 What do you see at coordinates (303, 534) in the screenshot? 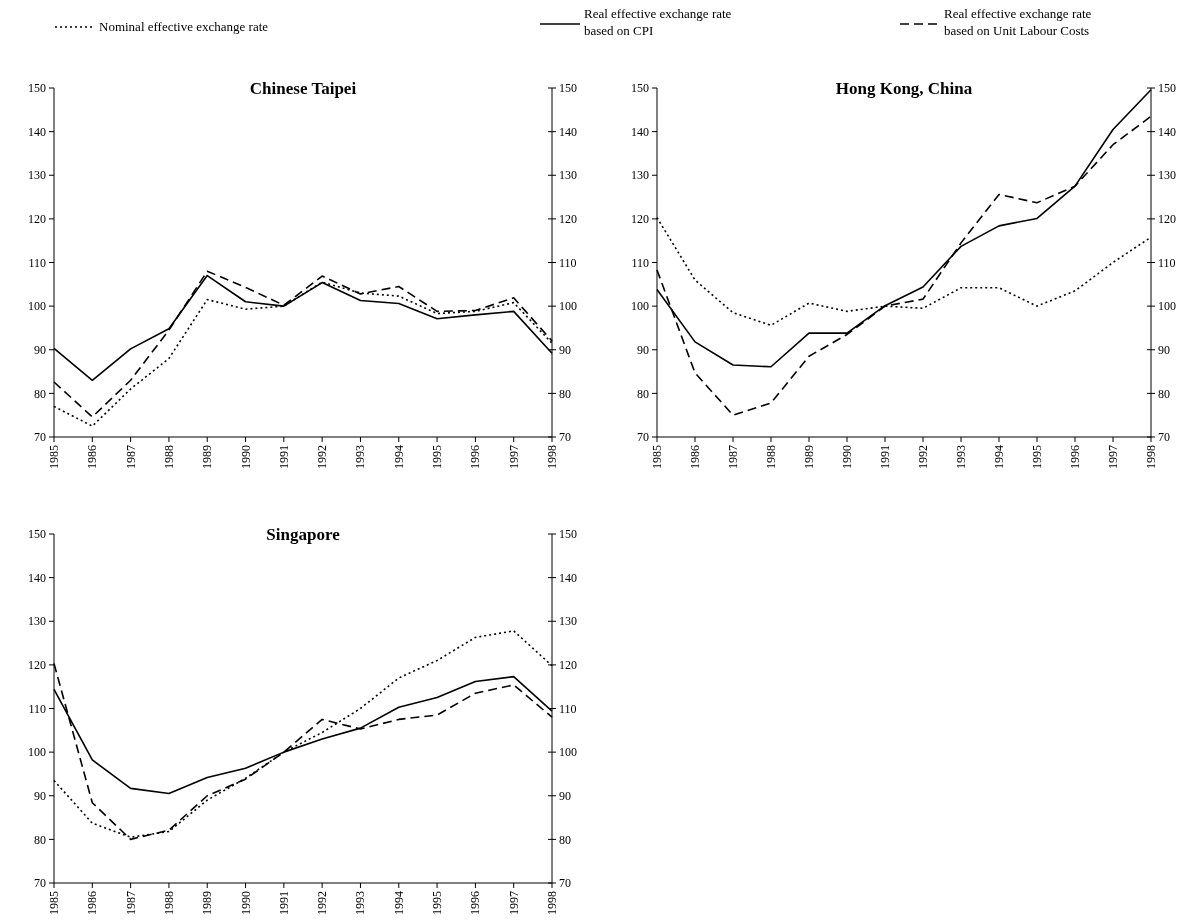
I see `chart-title: Singapore` at bounding box center [303, 534].